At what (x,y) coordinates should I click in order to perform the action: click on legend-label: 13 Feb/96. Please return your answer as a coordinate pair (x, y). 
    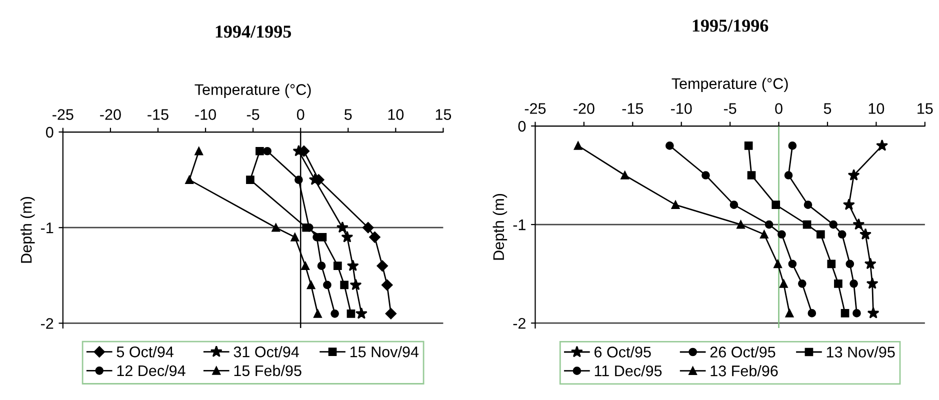
    Looking at the image, I should click on (744, 370).